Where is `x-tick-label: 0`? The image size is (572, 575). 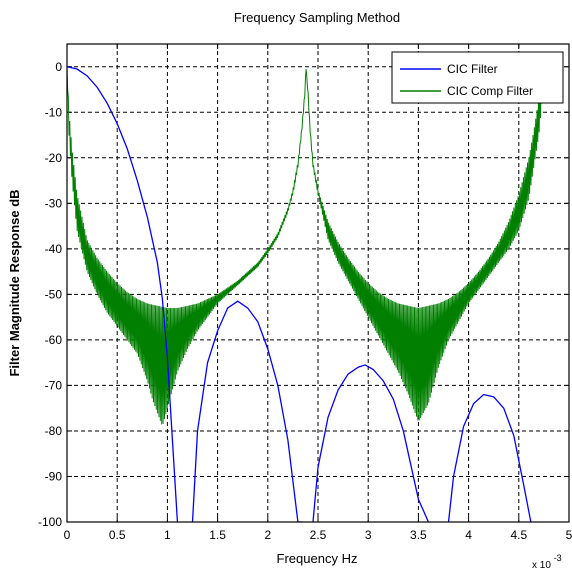 x-tick-label: 0 is located at coordinates (67, 535).